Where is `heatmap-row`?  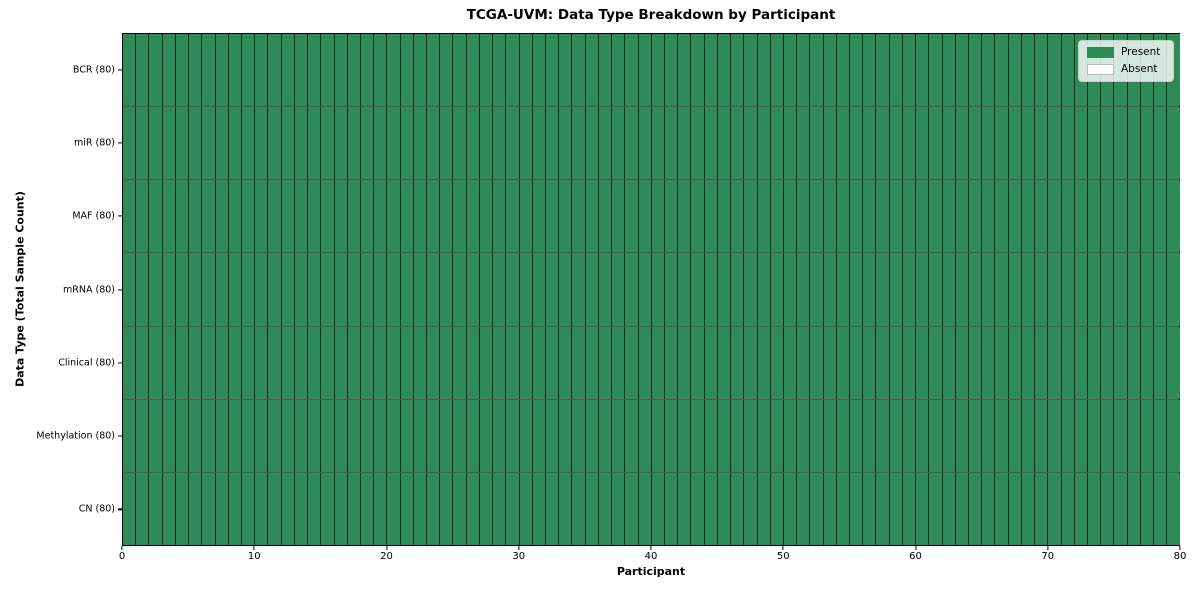 heatmap-row is located at coordinates (651, 436).